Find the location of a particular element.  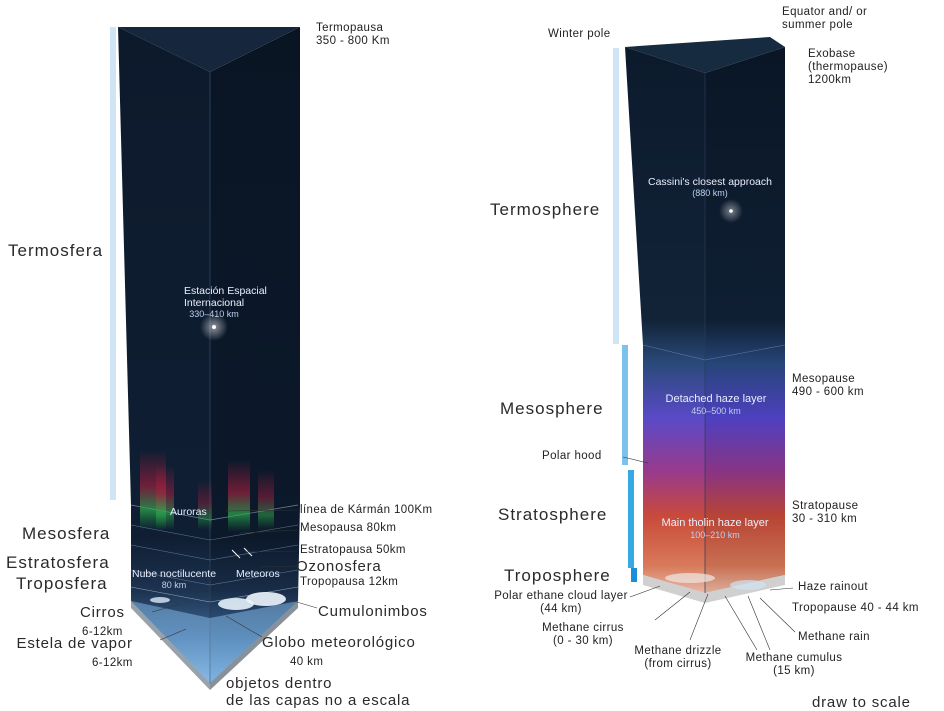

polar-ethane-alt: (44 km) is located at coordinates (561, 609).